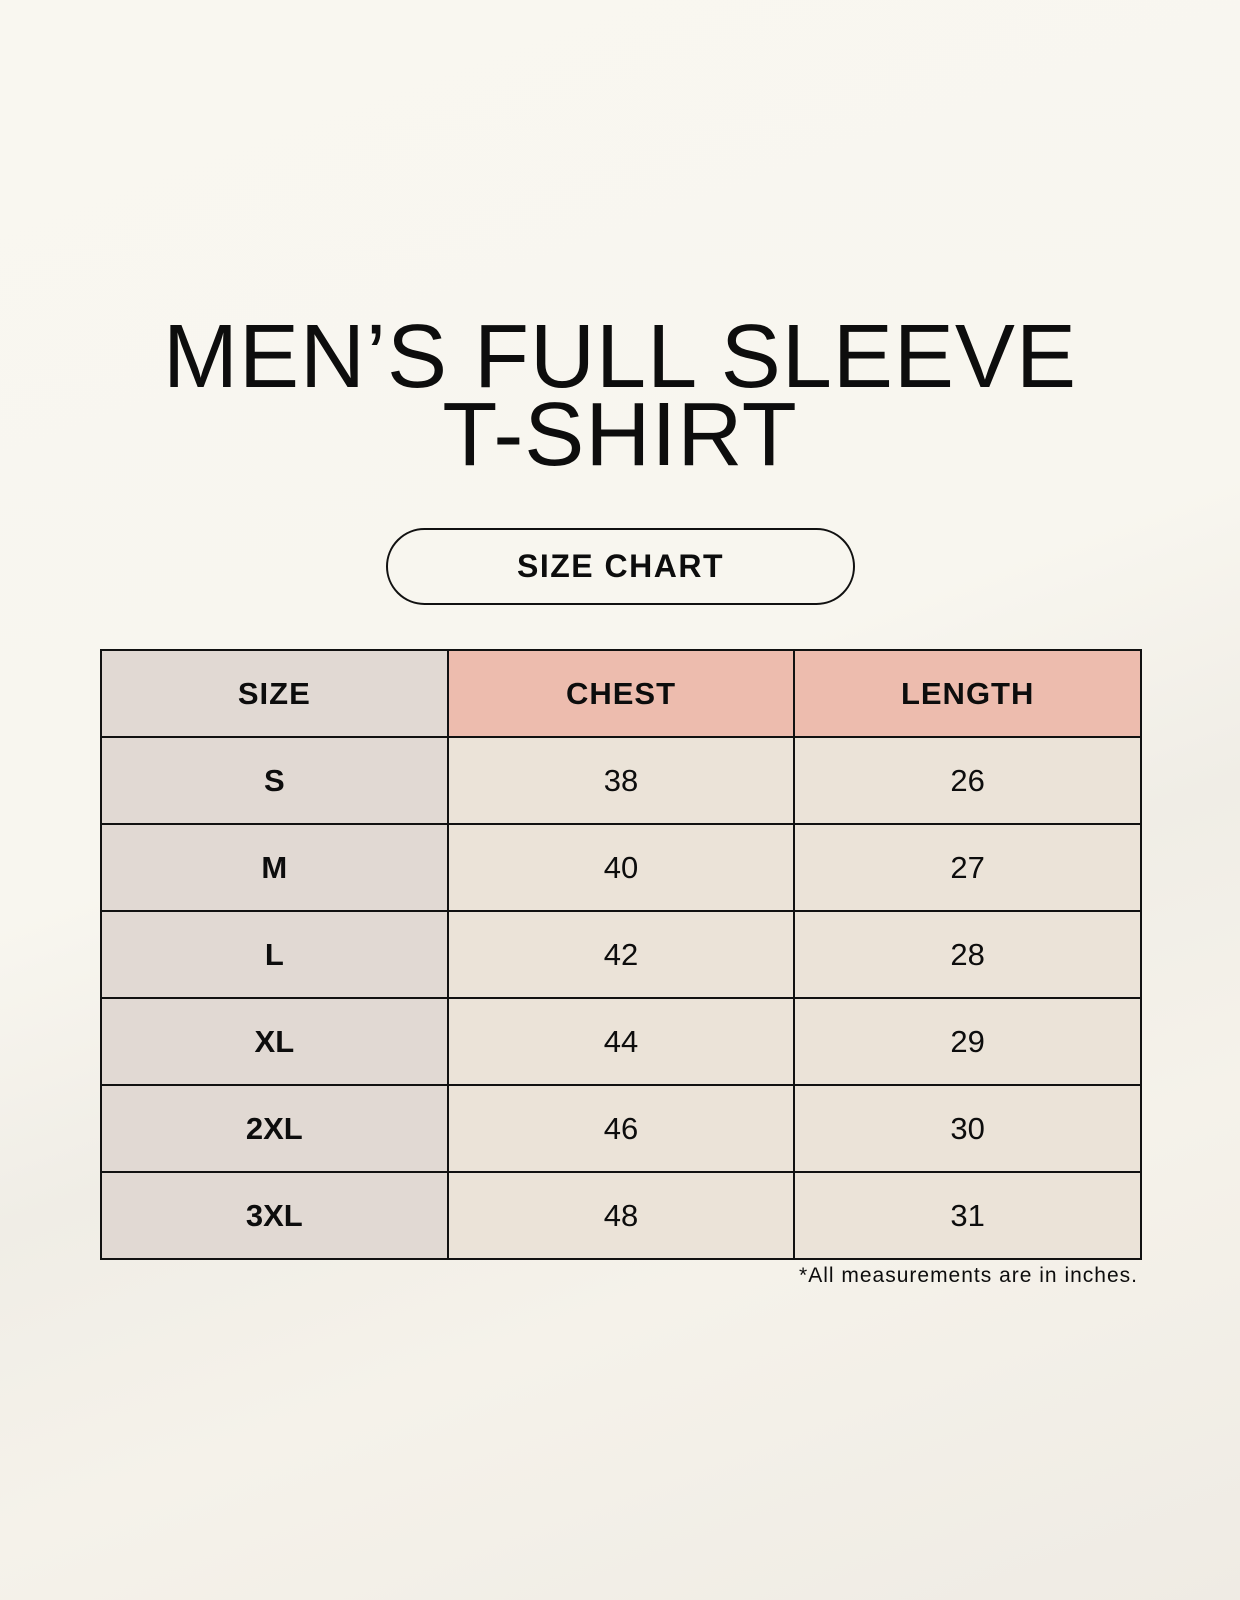 This screenshot has height=1600, width=1240. Describe the element at coordinates (967, 1041) in the screenshot. I see `cell-length: 29` at that location.